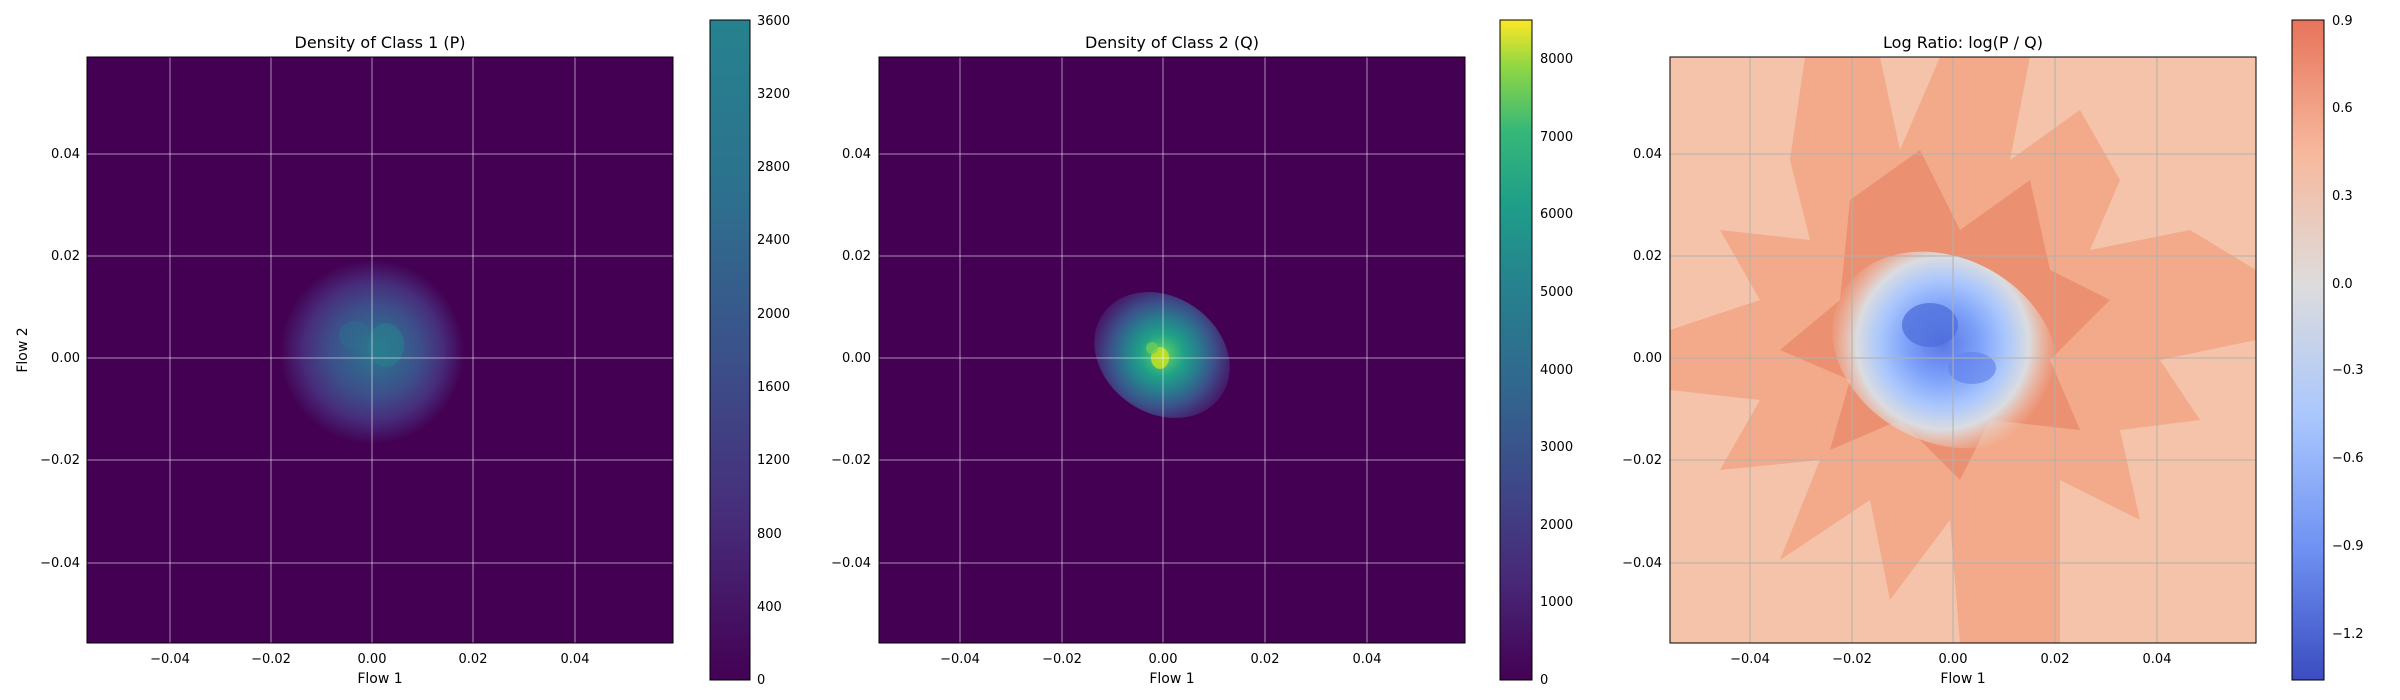 Image resolution: width=2400 pixels, height=700 pixels. I want to click on chart-title: Log Ratio: log(P / Q), so click(1963, 42).